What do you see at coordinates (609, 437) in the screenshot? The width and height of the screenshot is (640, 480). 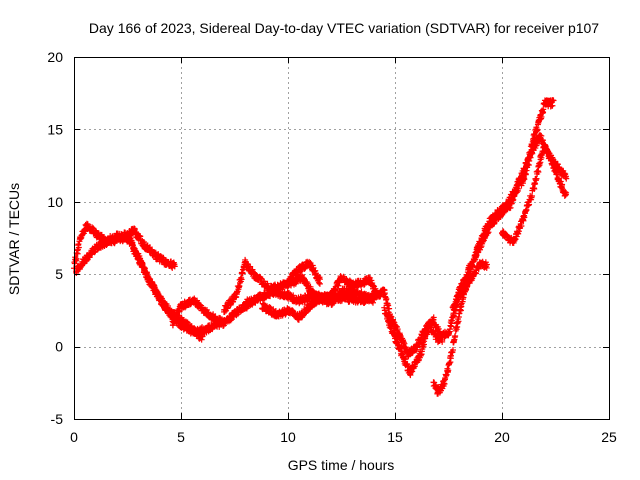 I see `x-tick-label: 25` at bounding box center [609, 437].